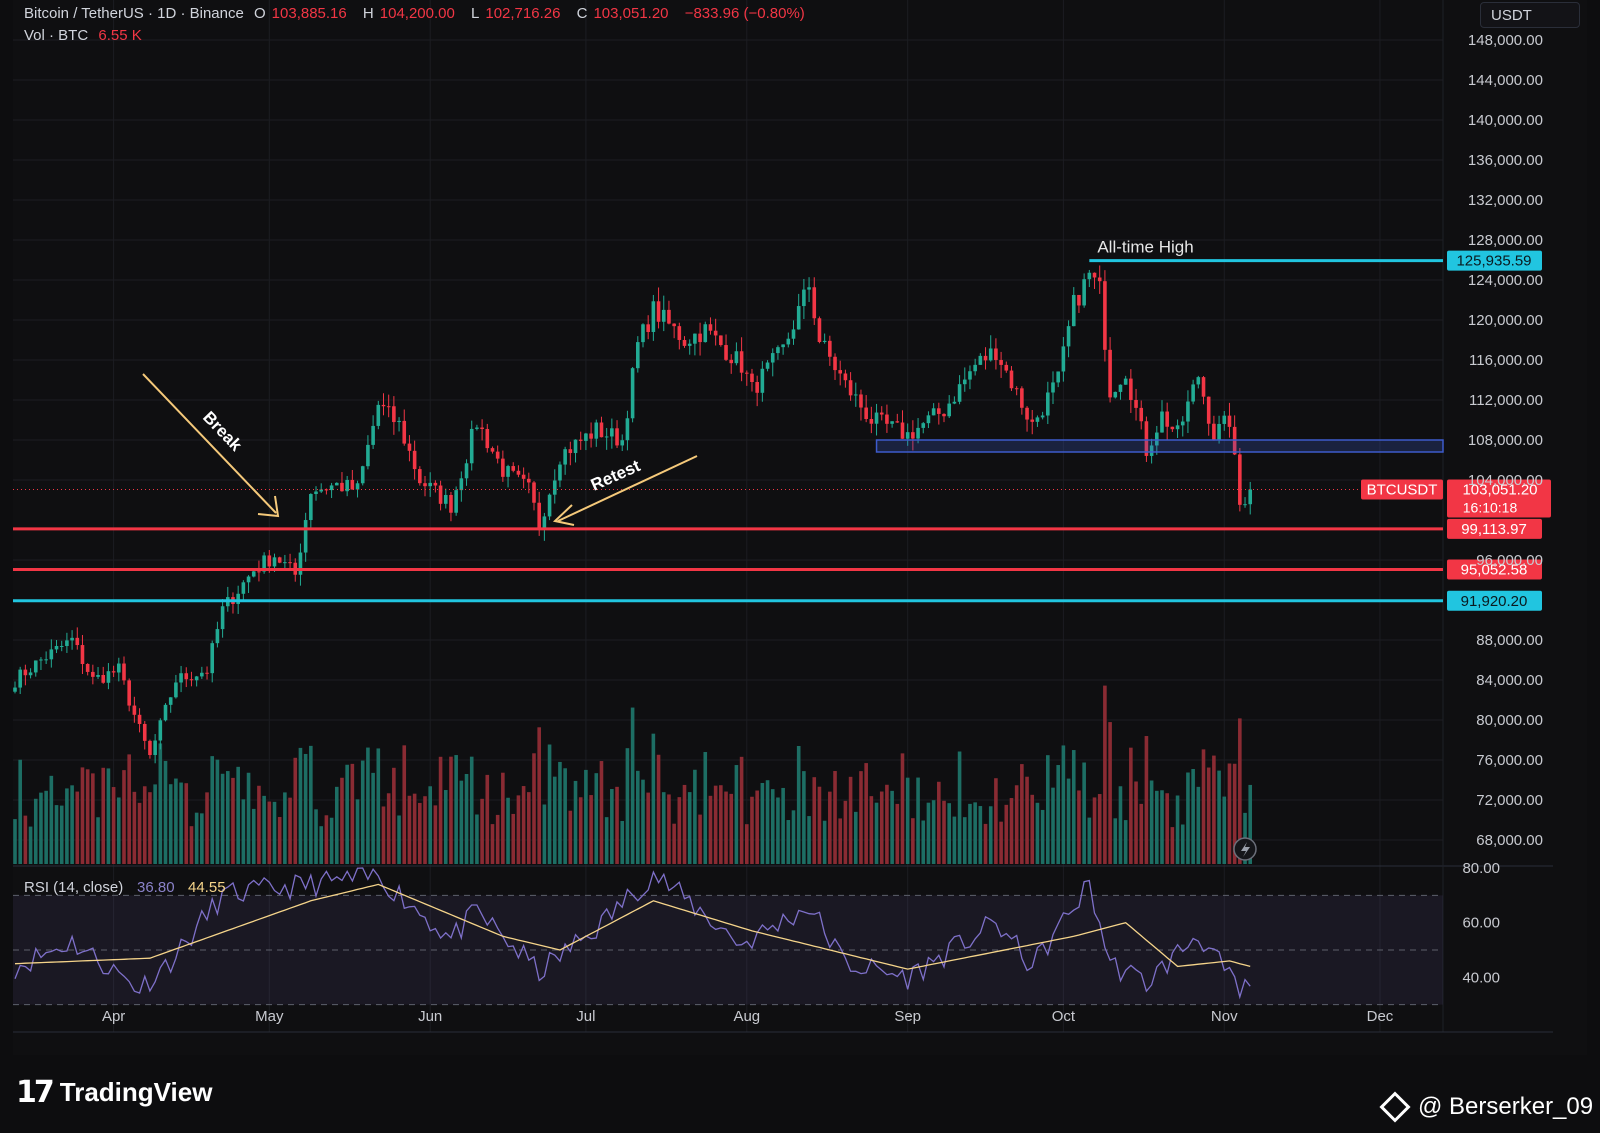 The width and height of the screenshot is (1600, 1133). I want to click on rsi-ma-line, so click(632, 926).